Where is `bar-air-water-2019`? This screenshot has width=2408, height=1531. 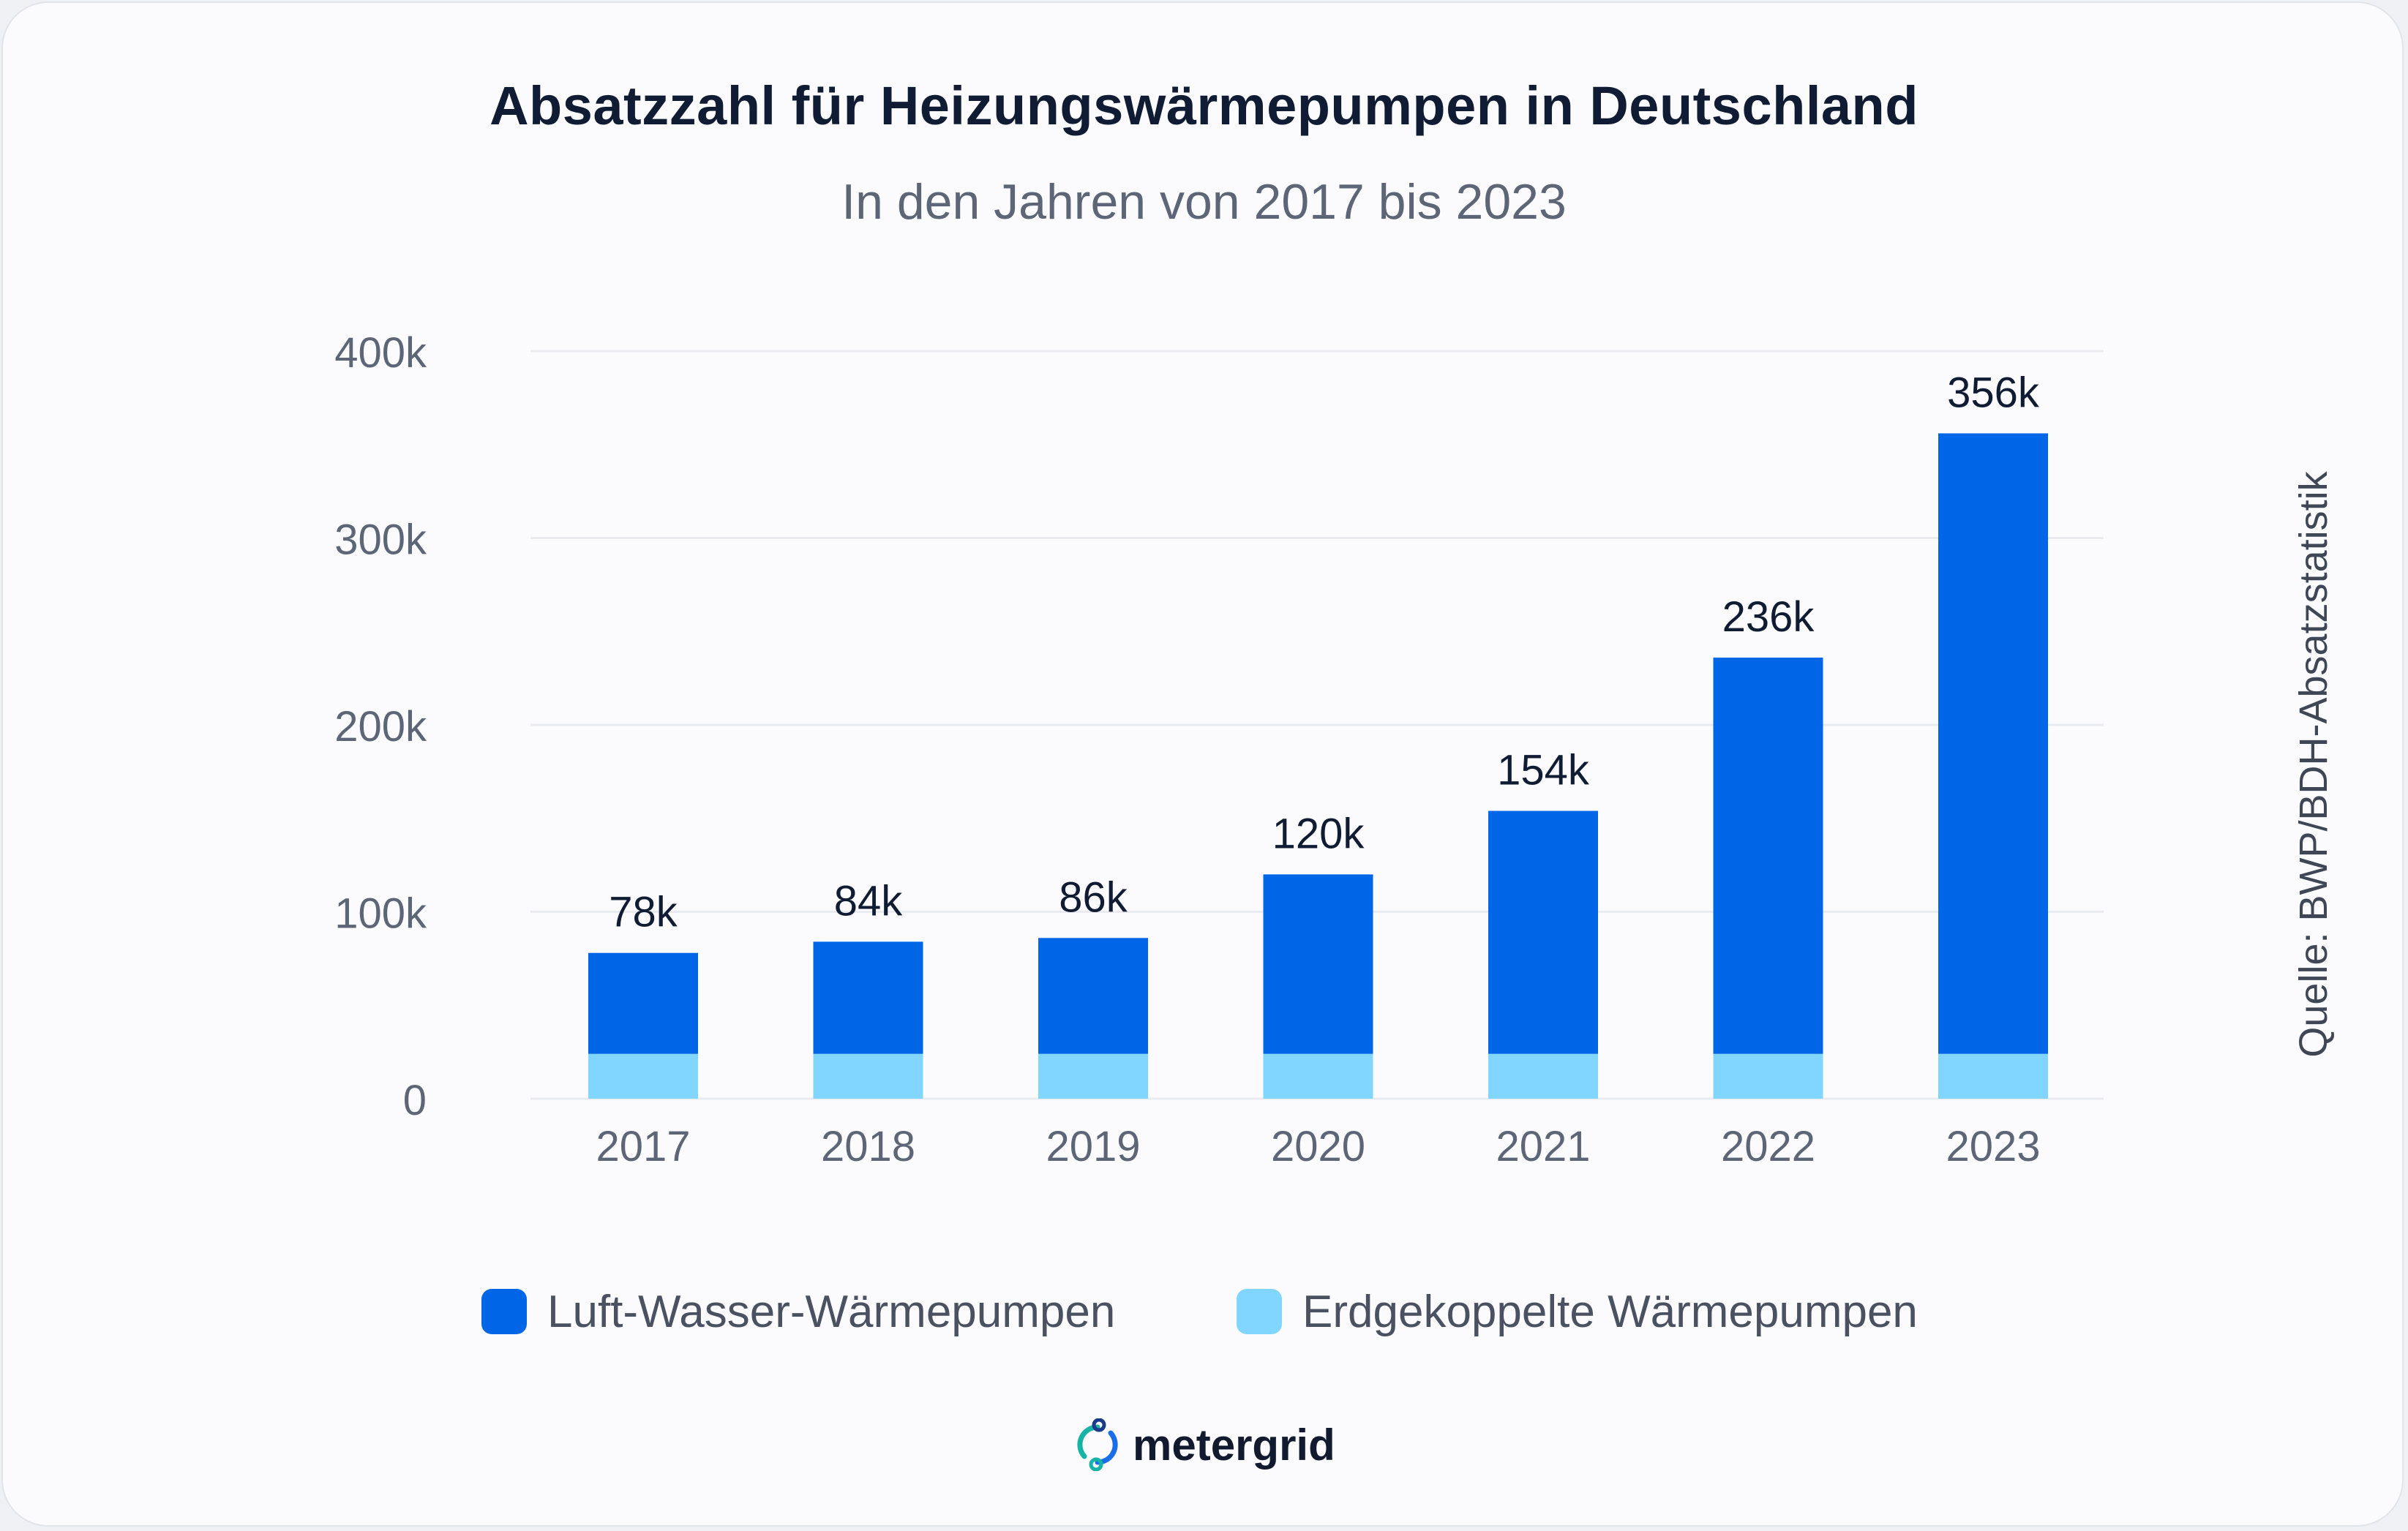 bar-air-water-2019 is located at coordinates (1093, 996).